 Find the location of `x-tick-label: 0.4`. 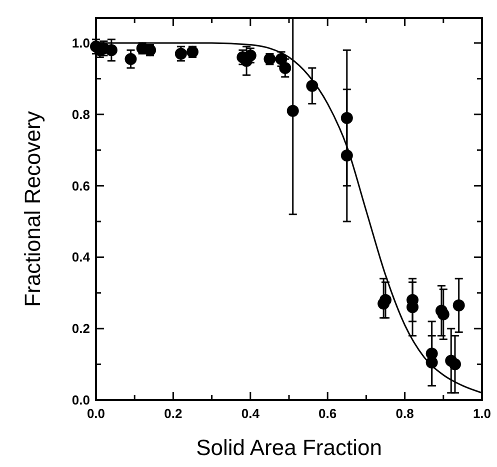

x-tick-label: 0.4 is located at coordinates (250, 413).